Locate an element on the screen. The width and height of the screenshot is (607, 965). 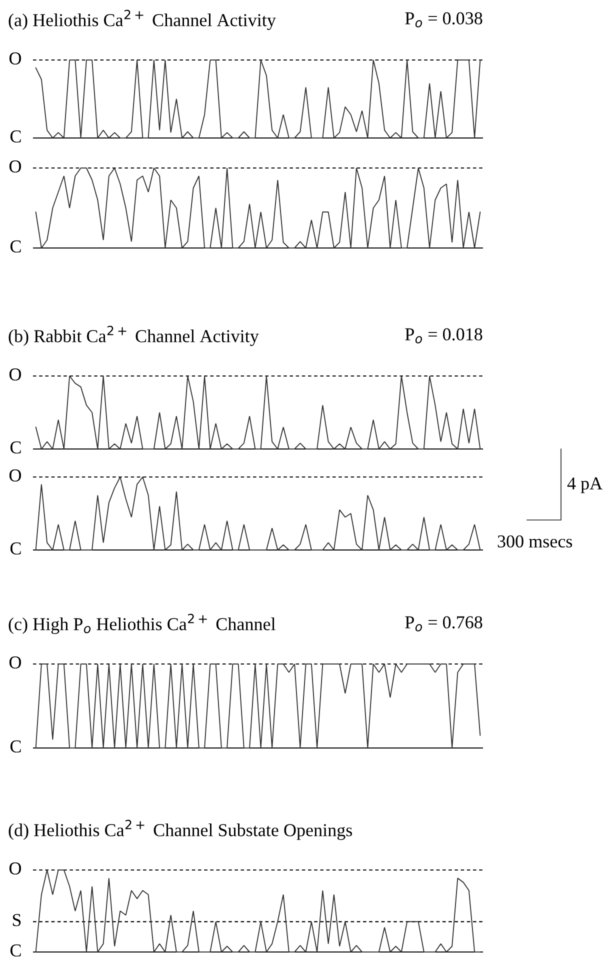
chart-title: (c) High P$_{o}$ Heliothis Ca$^{2+}$ Channel is located at coordinates (142, 624).